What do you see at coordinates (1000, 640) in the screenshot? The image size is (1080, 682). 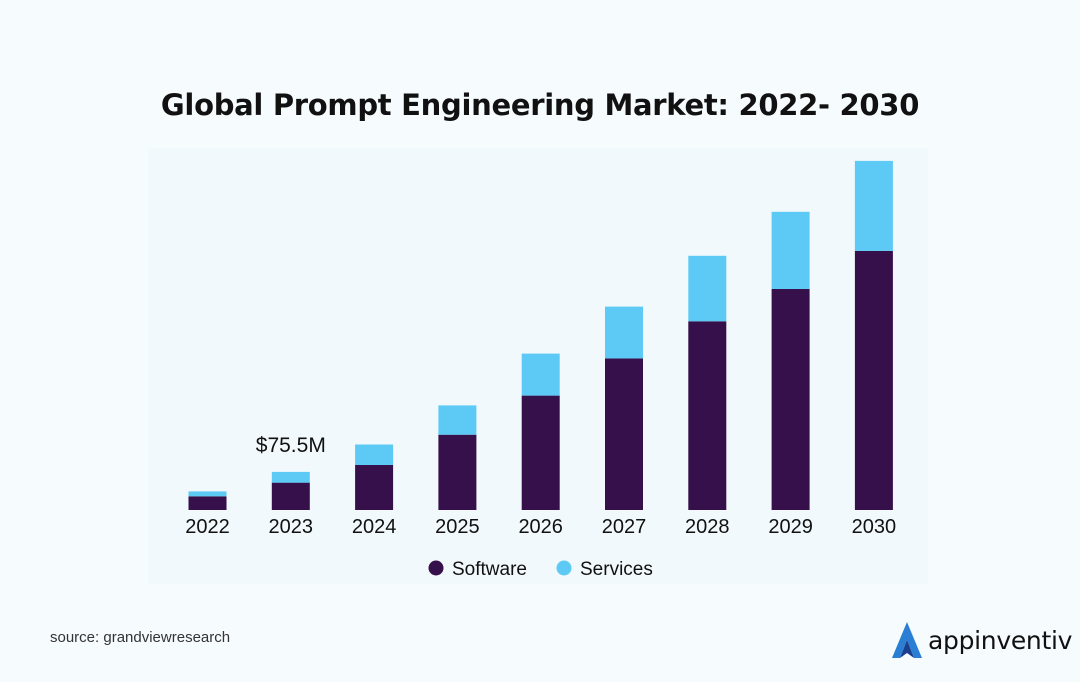 I see `brand-name: appinventiv` at bounding box center [1000, 640].